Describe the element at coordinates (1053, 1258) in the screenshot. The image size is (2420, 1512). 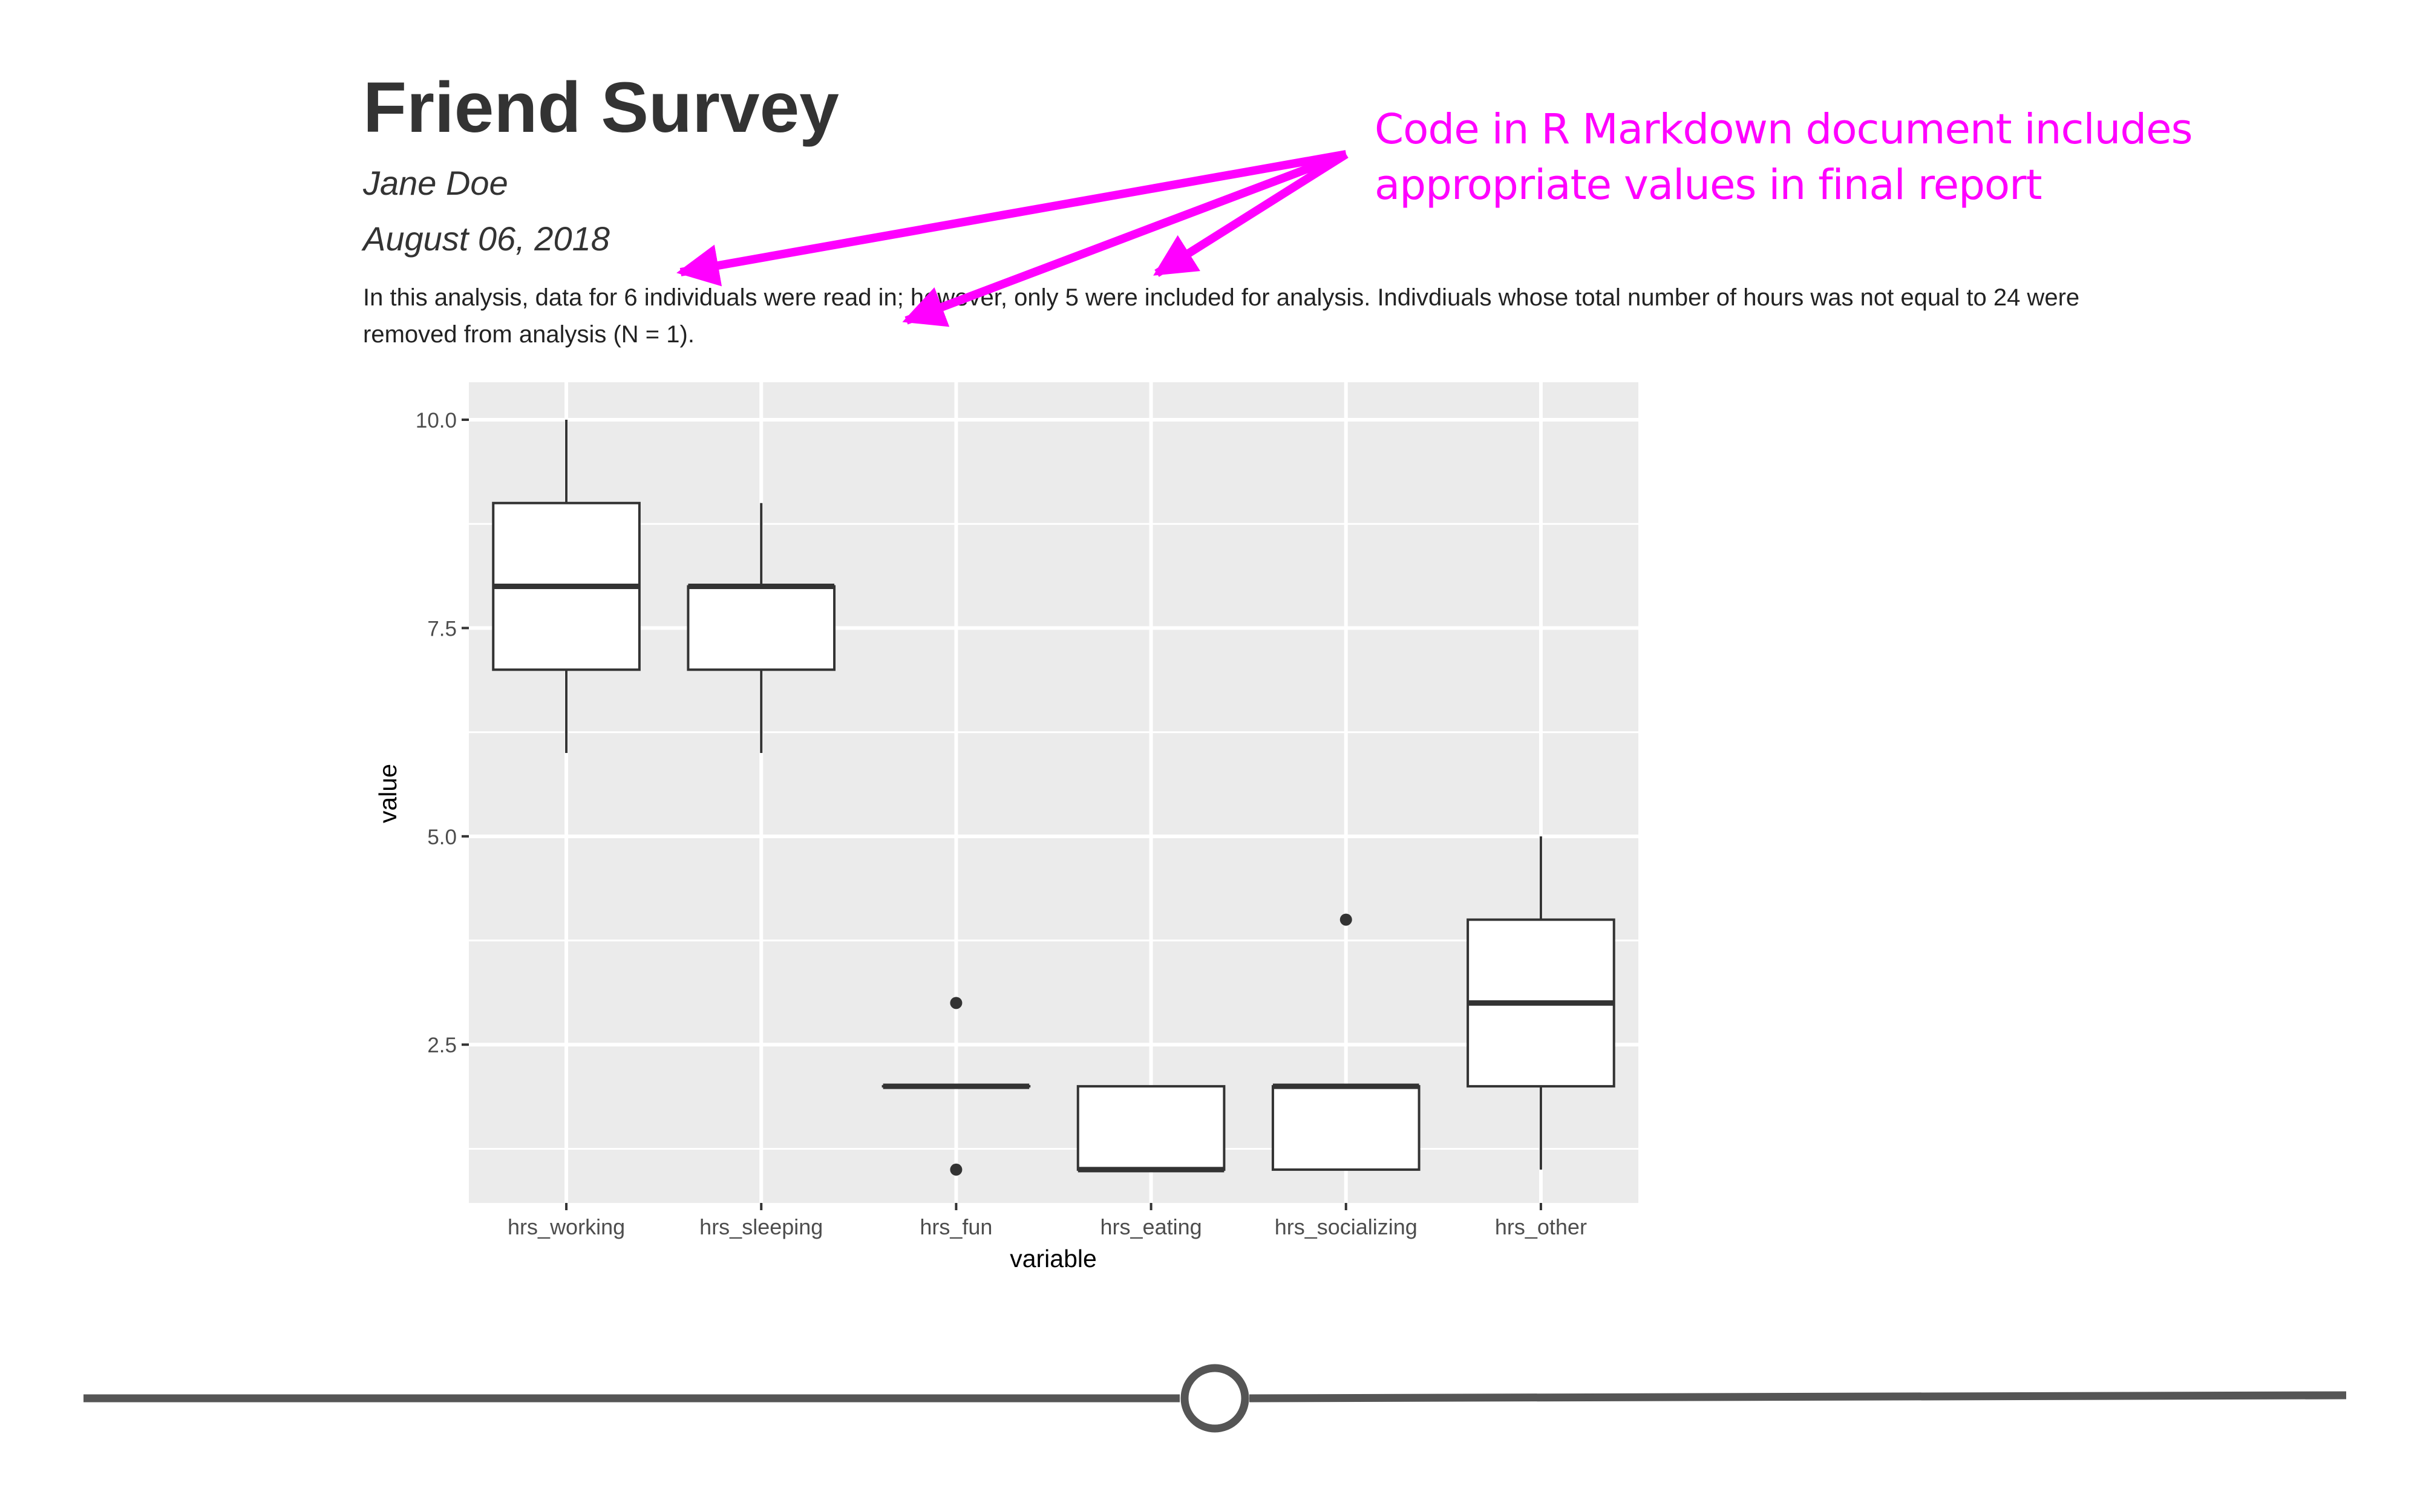
I see `x-axis-title: variable` at that location.